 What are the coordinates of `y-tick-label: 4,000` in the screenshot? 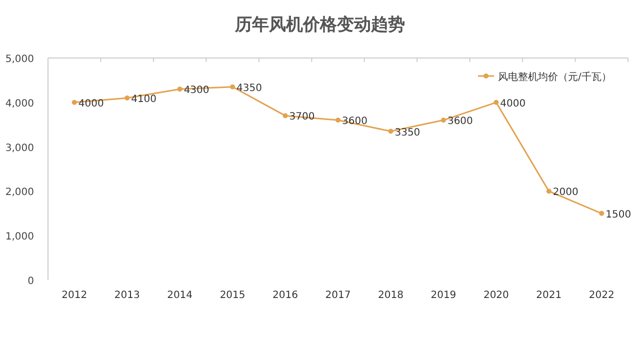 It's located at (19, 104).